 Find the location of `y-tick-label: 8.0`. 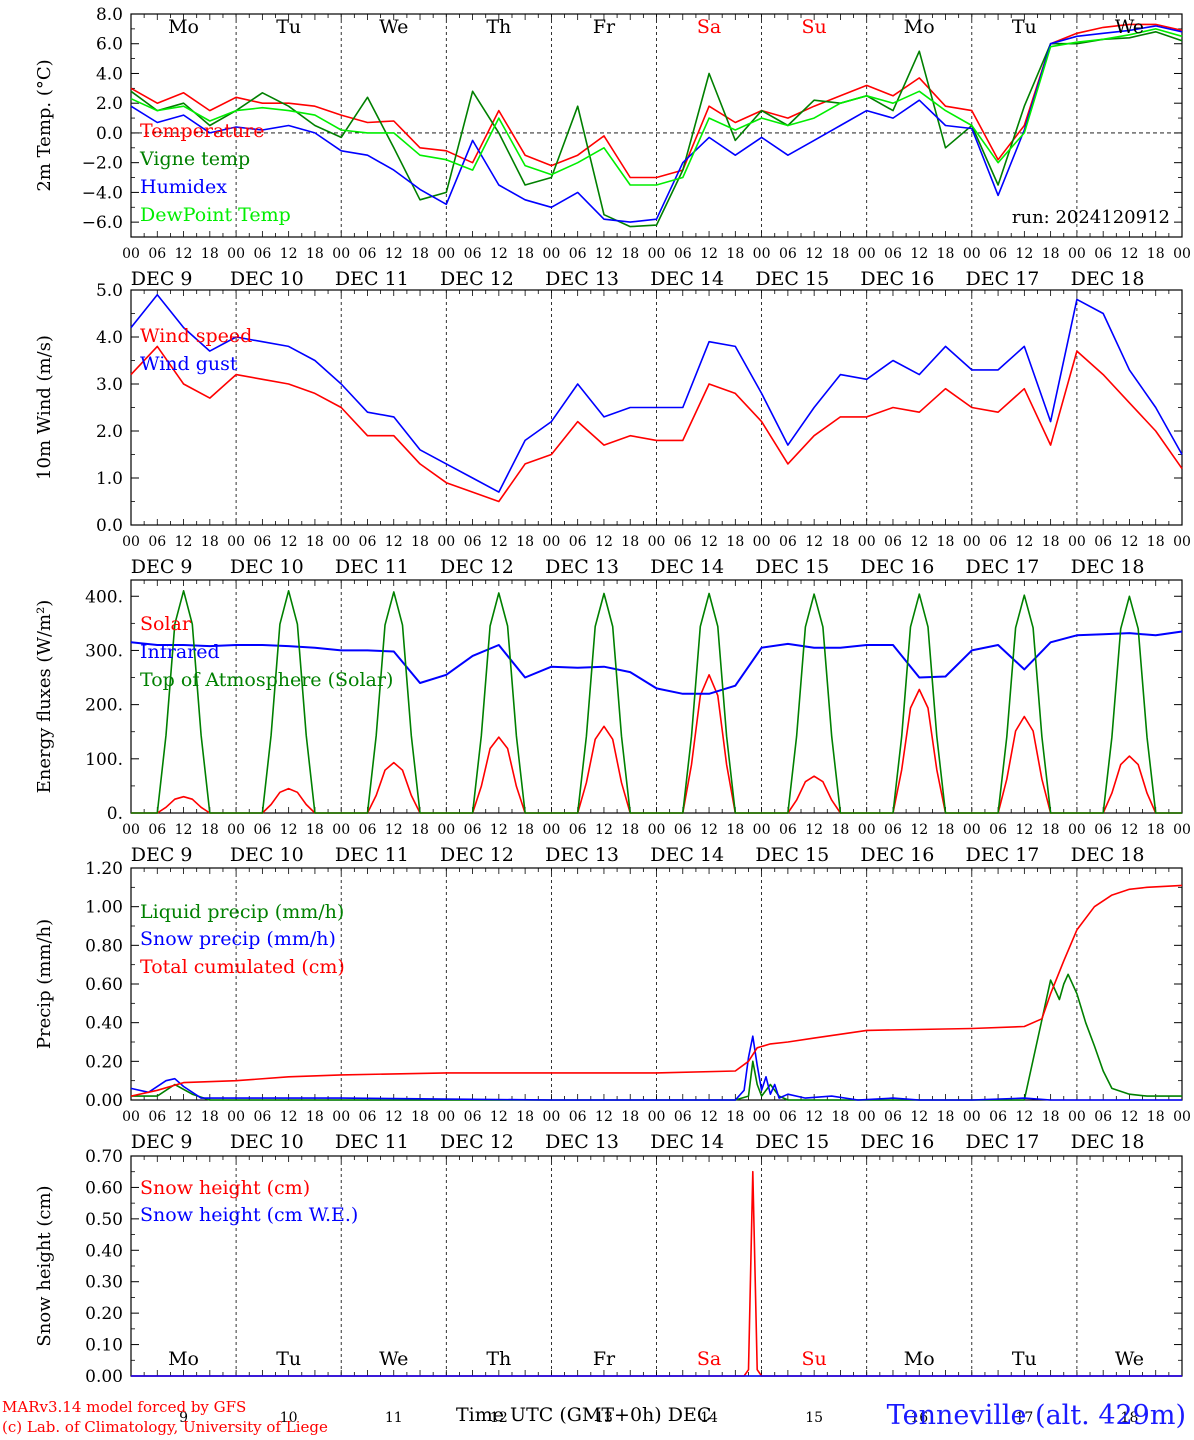

y-tick-label: 8.0 is located at coordinates (109, 15).